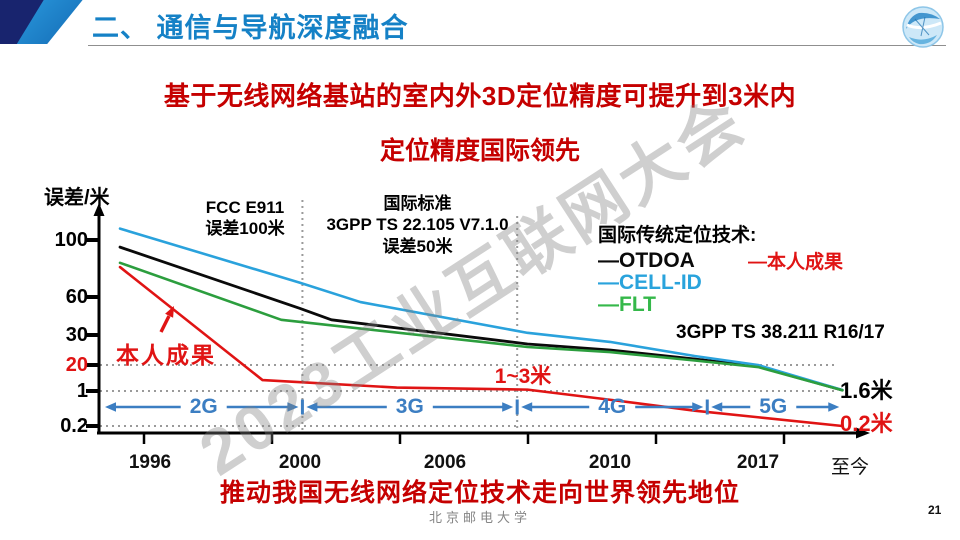  Describe the element at coordinates (300, 462) in the screenshot. I see `x-tick-label-2000: 2000` at that location.